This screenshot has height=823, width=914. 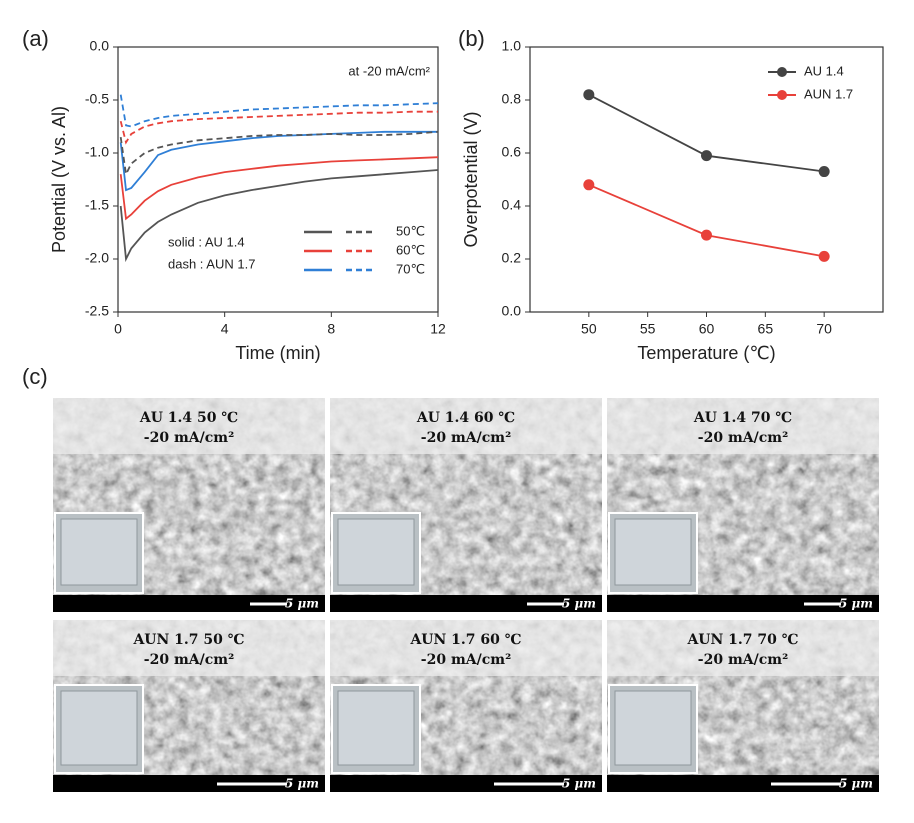 What do you see at coordinates (35, 38) in the screenshot?
I see `panel-label: (a)` at bounding box center [35, 38].